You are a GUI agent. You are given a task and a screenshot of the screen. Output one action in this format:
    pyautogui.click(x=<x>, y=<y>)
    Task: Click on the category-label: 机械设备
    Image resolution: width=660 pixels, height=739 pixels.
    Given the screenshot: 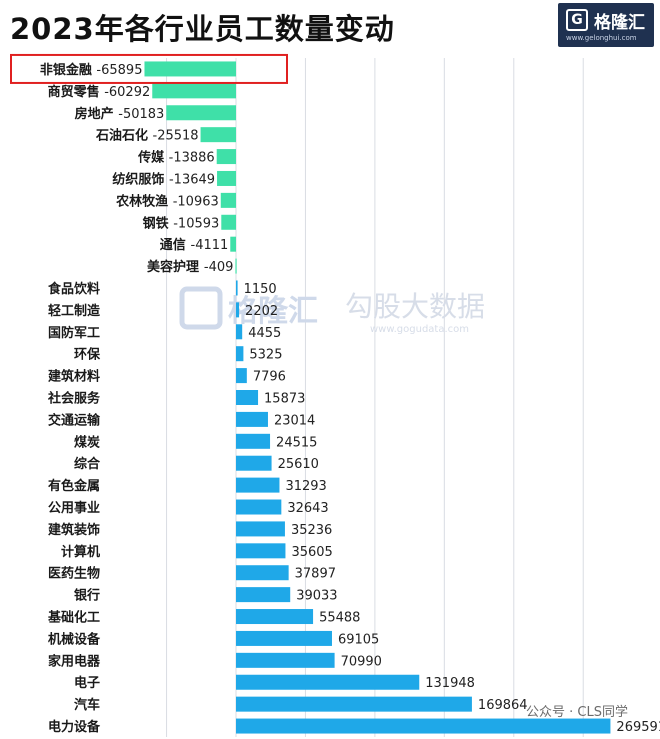 What is the action you would take?
    pyautogui.click(x=74, y=639)
    